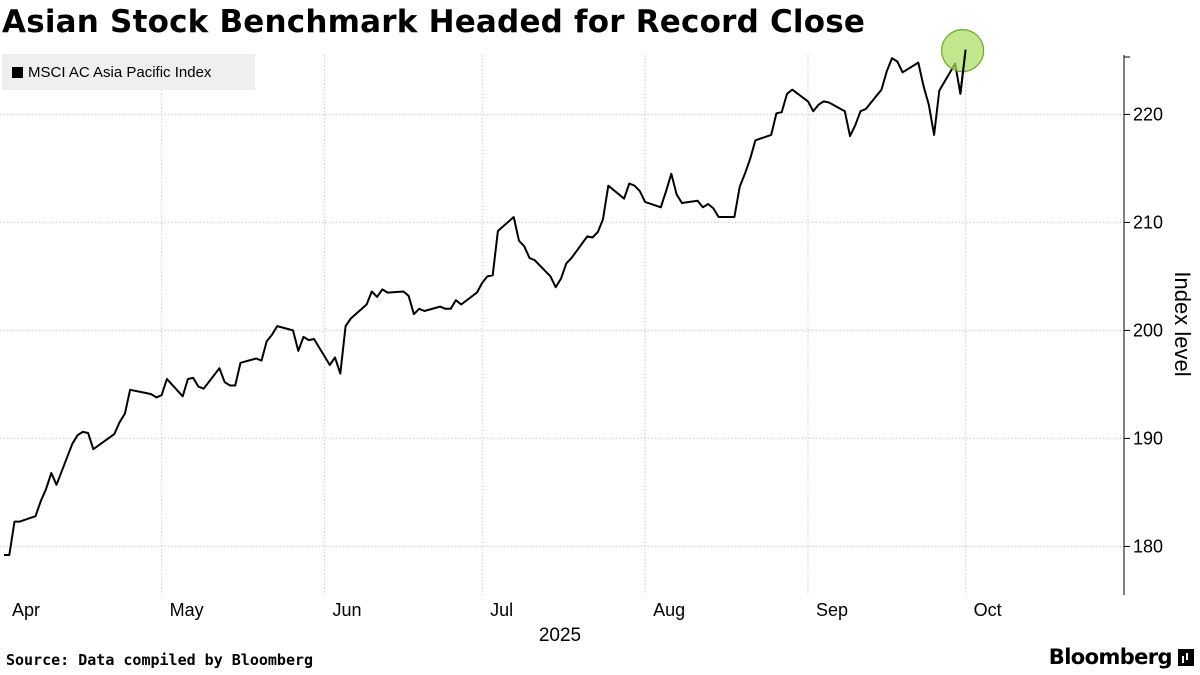  I want to click on year-label: 2025, so click(560, 635).